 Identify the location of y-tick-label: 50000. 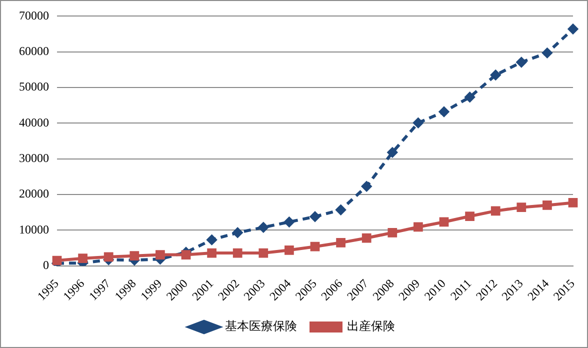
(34, 87).